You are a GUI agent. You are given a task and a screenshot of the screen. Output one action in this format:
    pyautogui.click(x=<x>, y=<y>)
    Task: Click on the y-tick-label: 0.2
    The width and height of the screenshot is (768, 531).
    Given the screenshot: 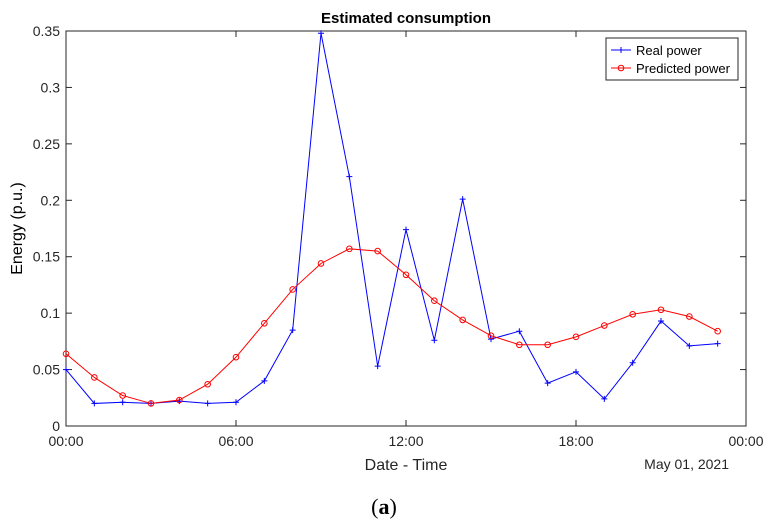 What is the action you would take?
    pyautogui.click(x=51, y=200)
    